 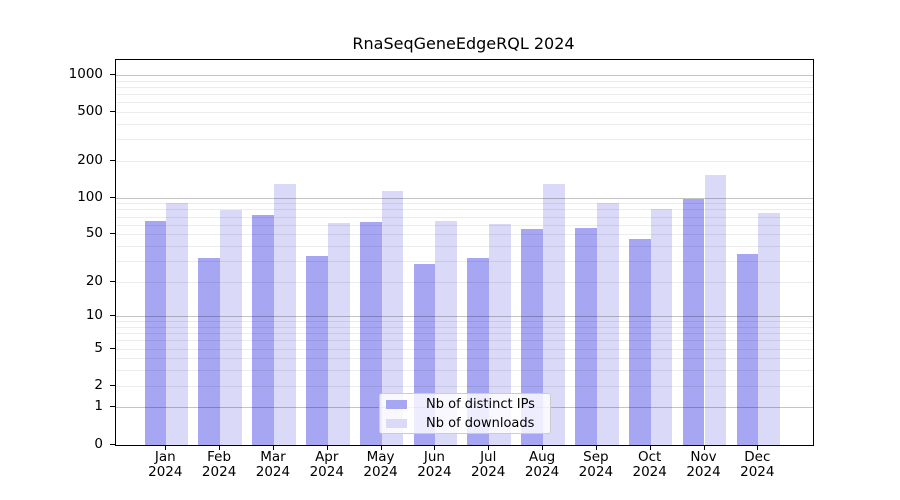 What do you see at coordinates (98, 347) in the screenshot?
I see `y-tick-label: 5` at bounding box center [98, 347].